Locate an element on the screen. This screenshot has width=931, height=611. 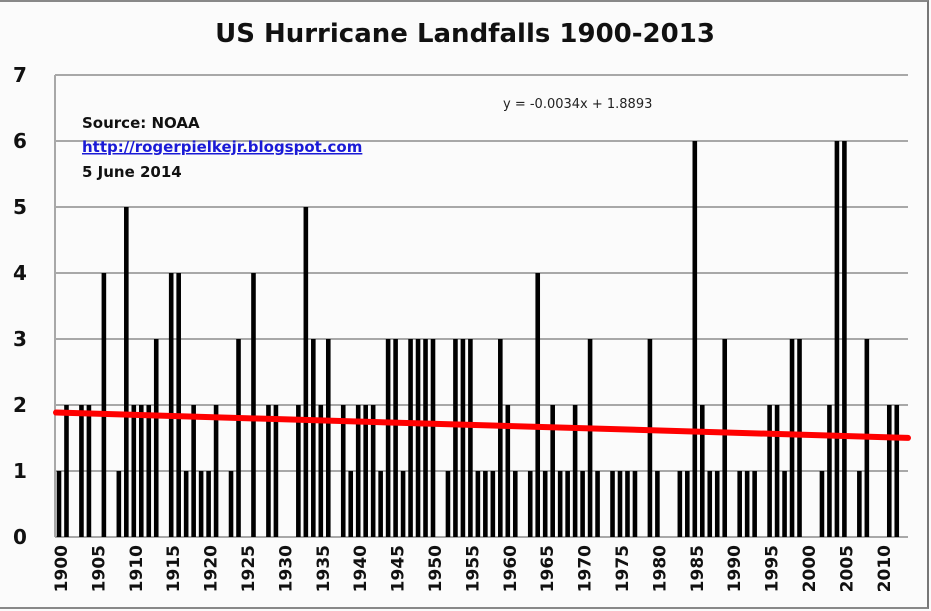
bar-1913 is located at coordinates (156, 438).